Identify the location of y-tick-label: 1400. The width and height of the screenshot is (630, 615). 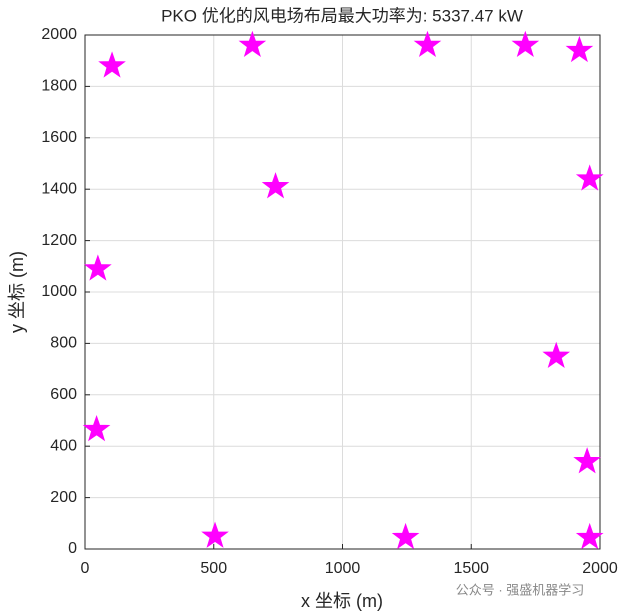
(59, 188).